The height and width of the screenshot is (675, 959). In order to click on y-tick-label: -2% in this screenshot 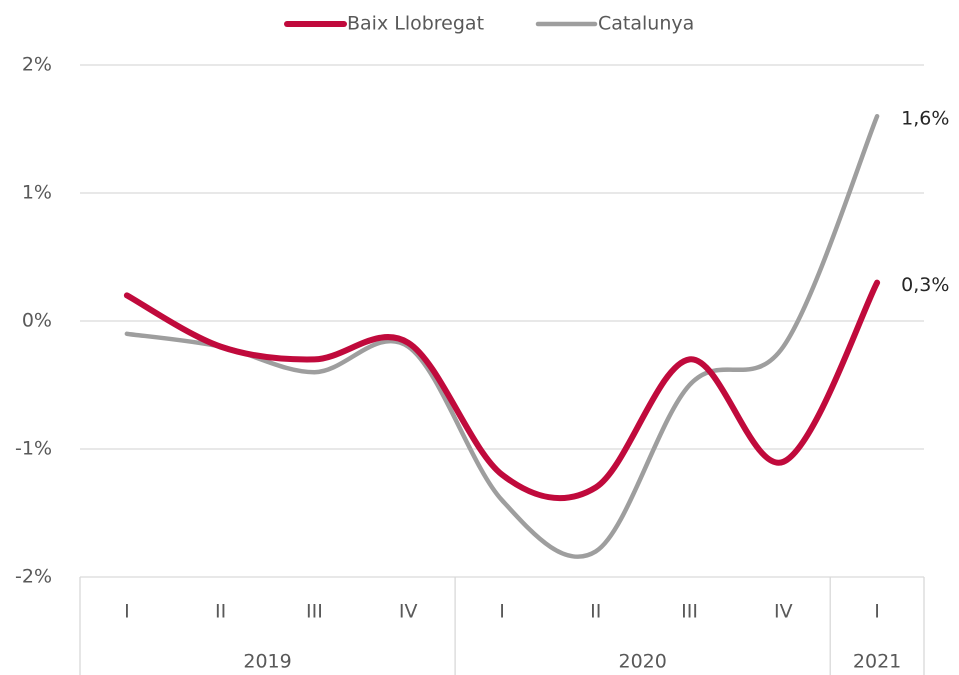, I will do `click(33, 577)`.